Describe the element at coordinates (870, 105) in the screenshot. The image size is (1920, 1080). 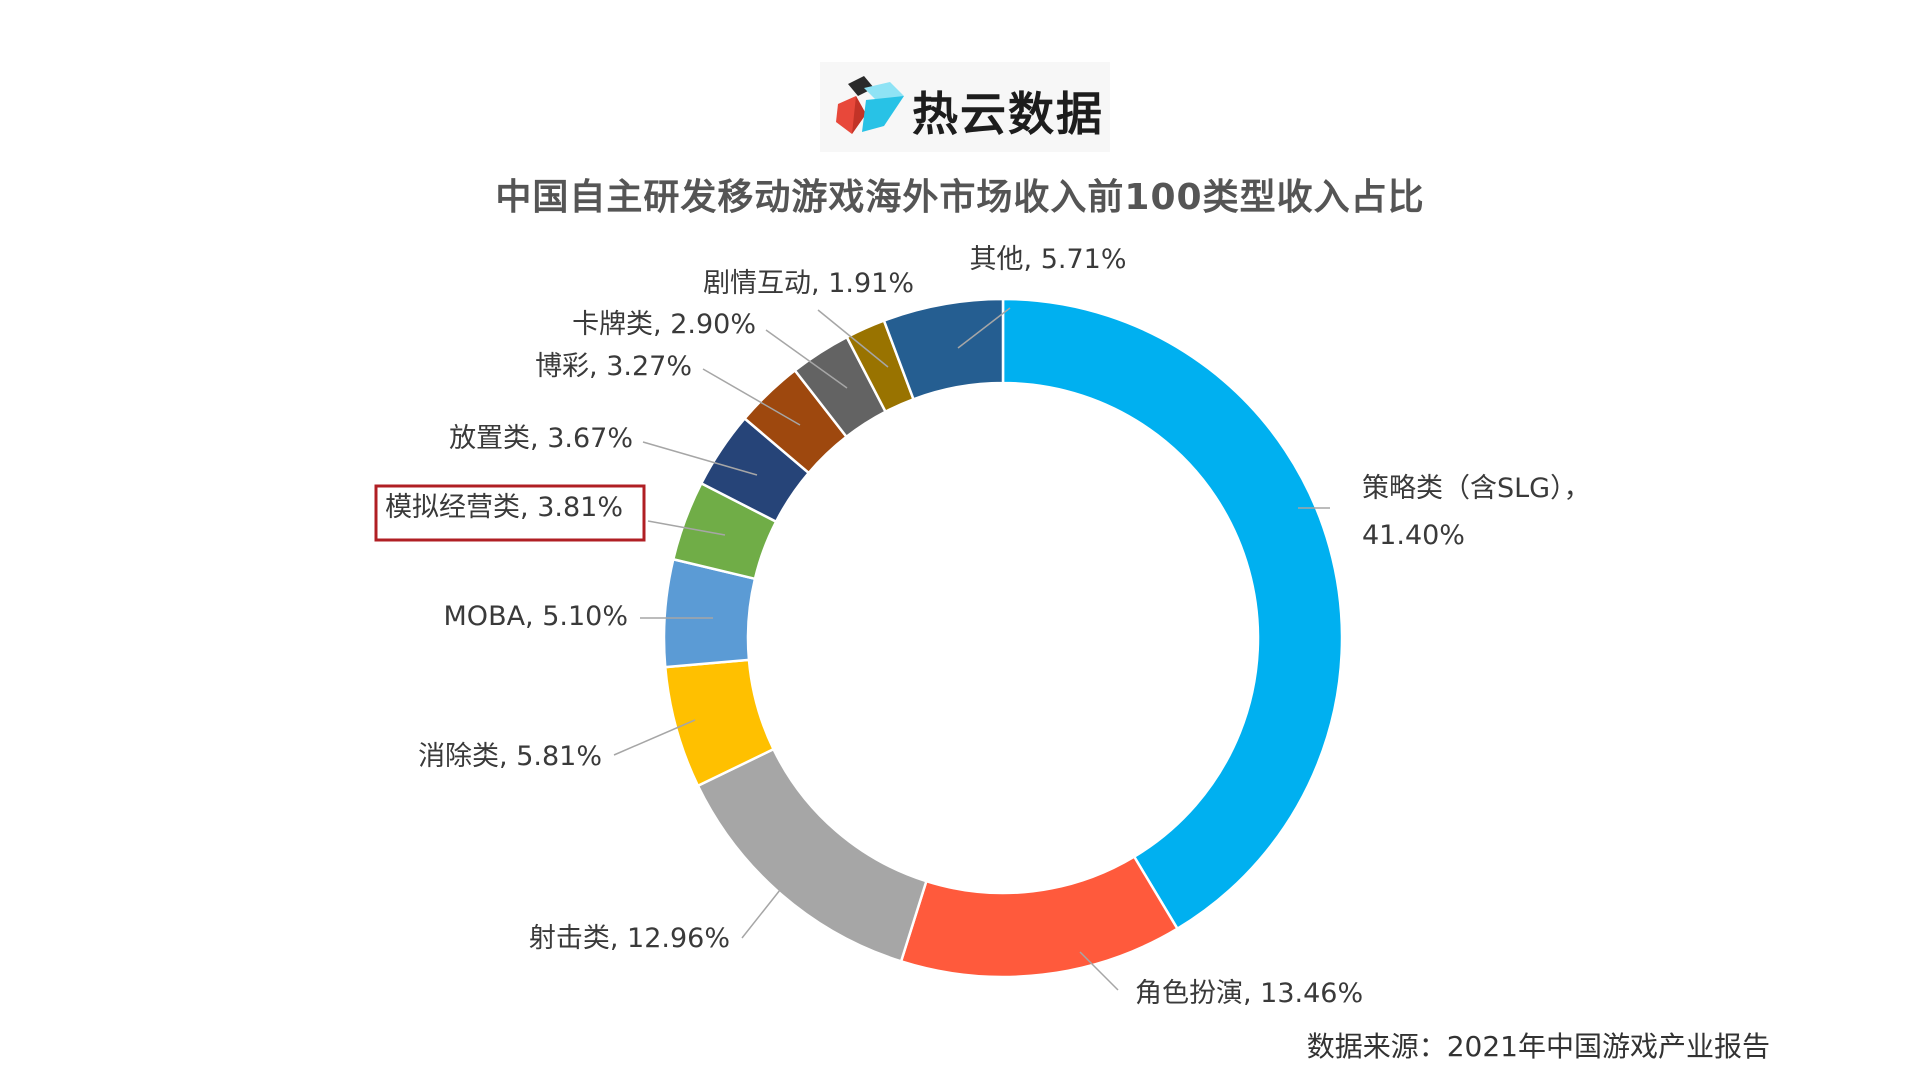
I see `logo-cube-icon` at that location.